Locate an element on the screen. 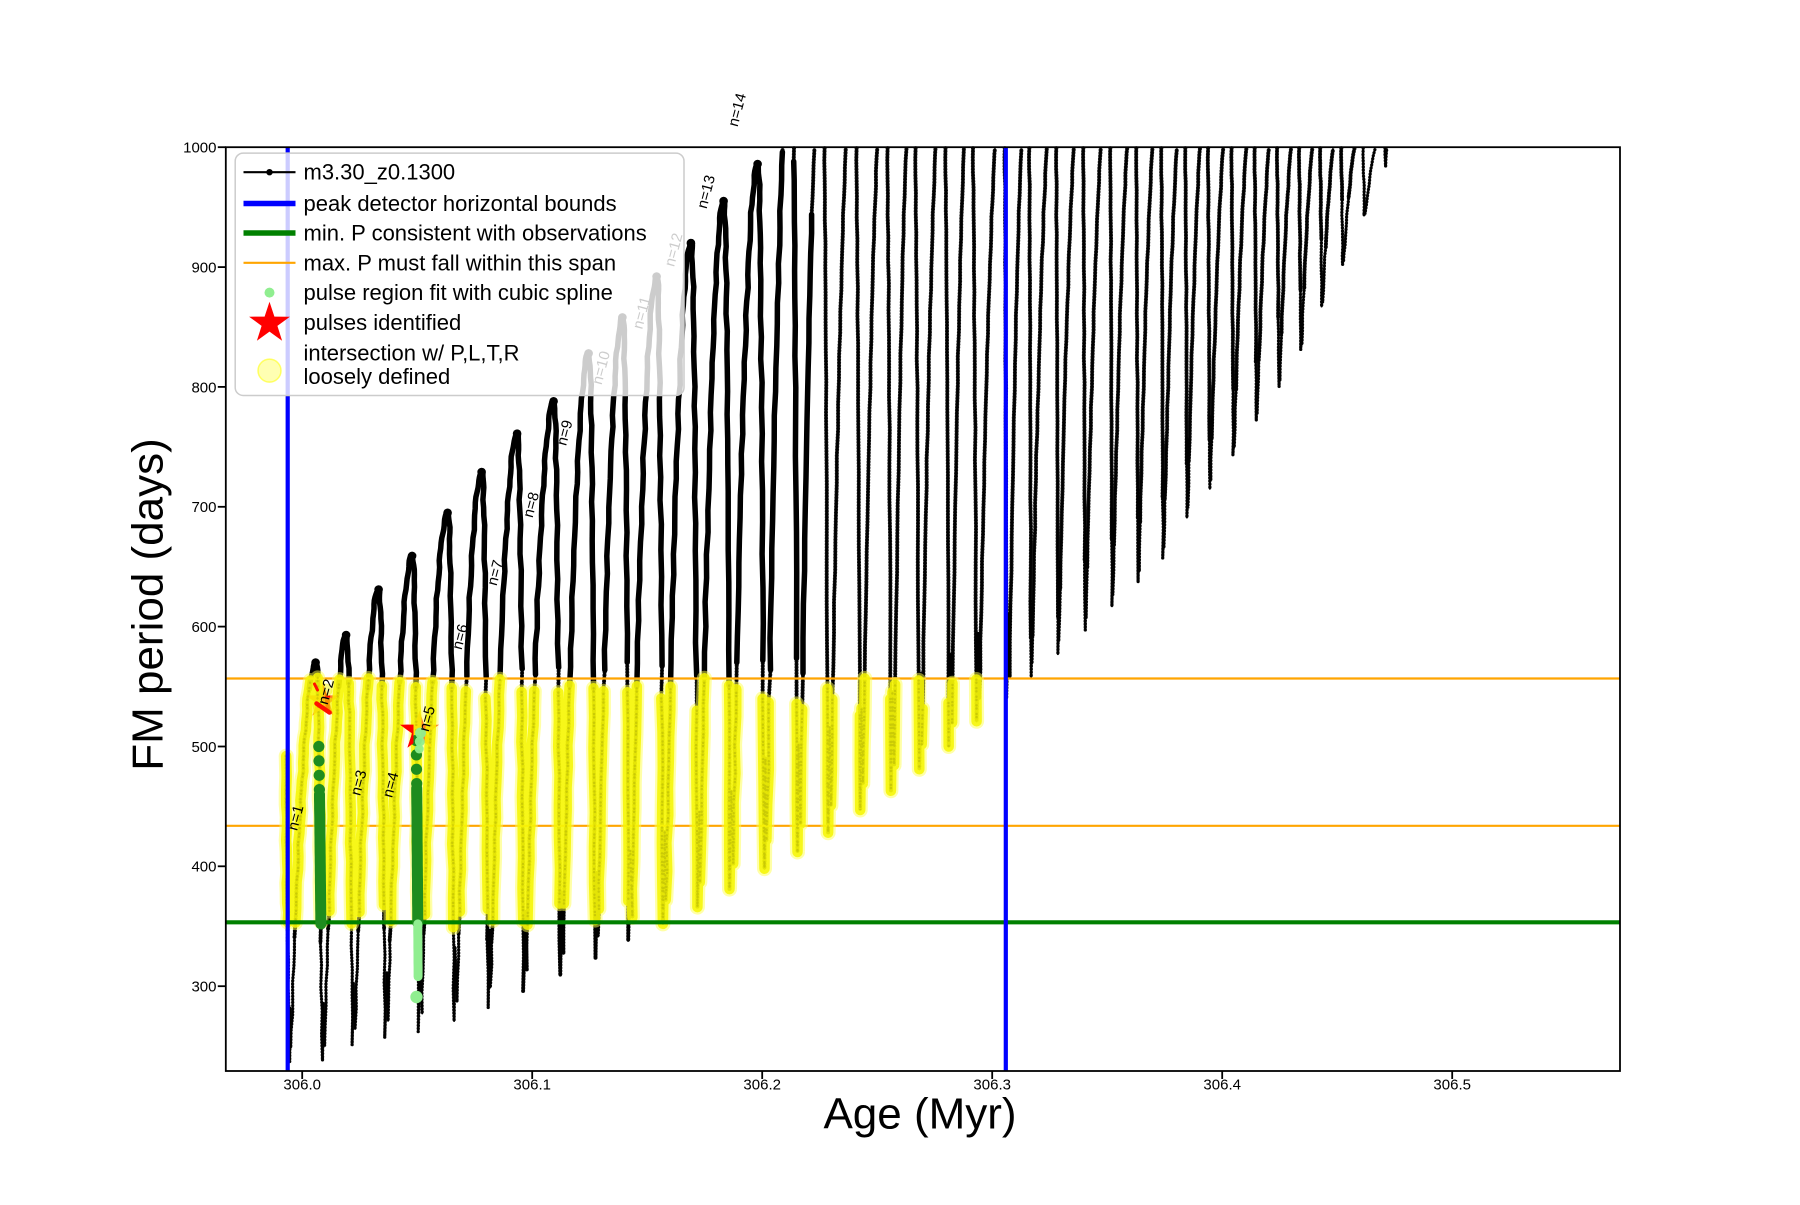 Image resolution: width=1800 pixels, height=1205 pixels. svg-text: n=9 is located at coordinates (564, 432).